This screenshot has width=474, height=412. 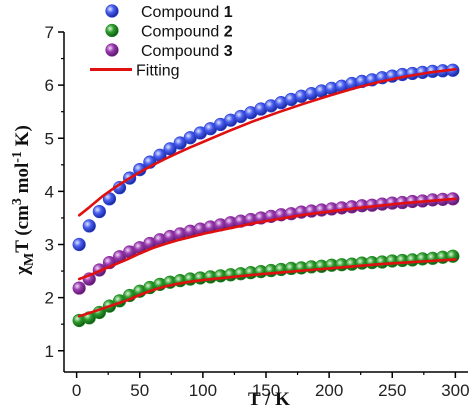 What do you see at coordinates (187, 32) in the screenshot?
I see `legend-label: Compound 2` at bounding box center [187, 32].